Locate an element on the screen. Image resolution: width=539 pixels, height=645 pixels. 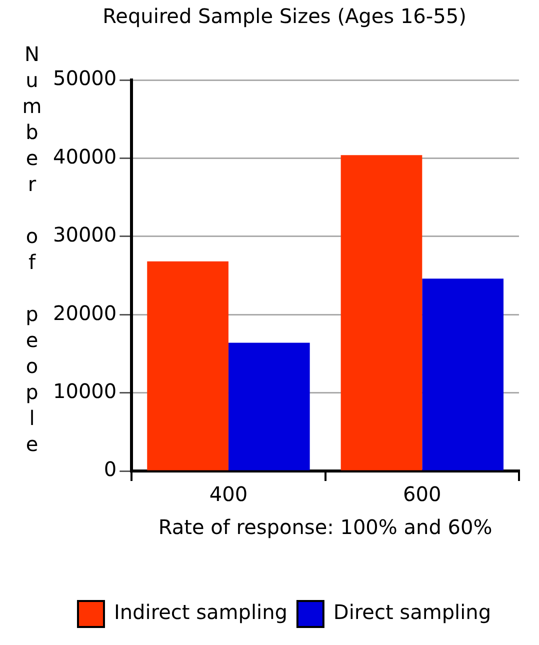
x-tick-label: 400 is located at coordinates (228, 494).